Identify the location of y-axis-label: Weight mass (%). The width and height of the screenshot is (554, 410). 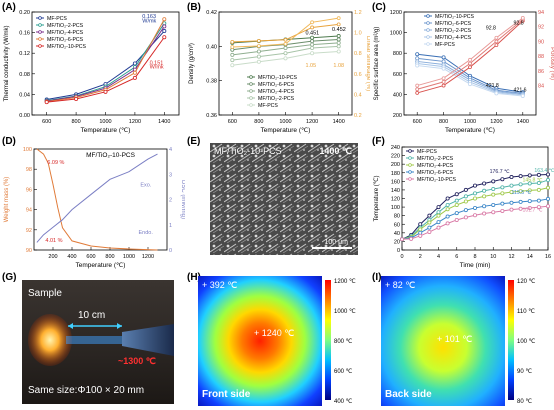
(7, 200).